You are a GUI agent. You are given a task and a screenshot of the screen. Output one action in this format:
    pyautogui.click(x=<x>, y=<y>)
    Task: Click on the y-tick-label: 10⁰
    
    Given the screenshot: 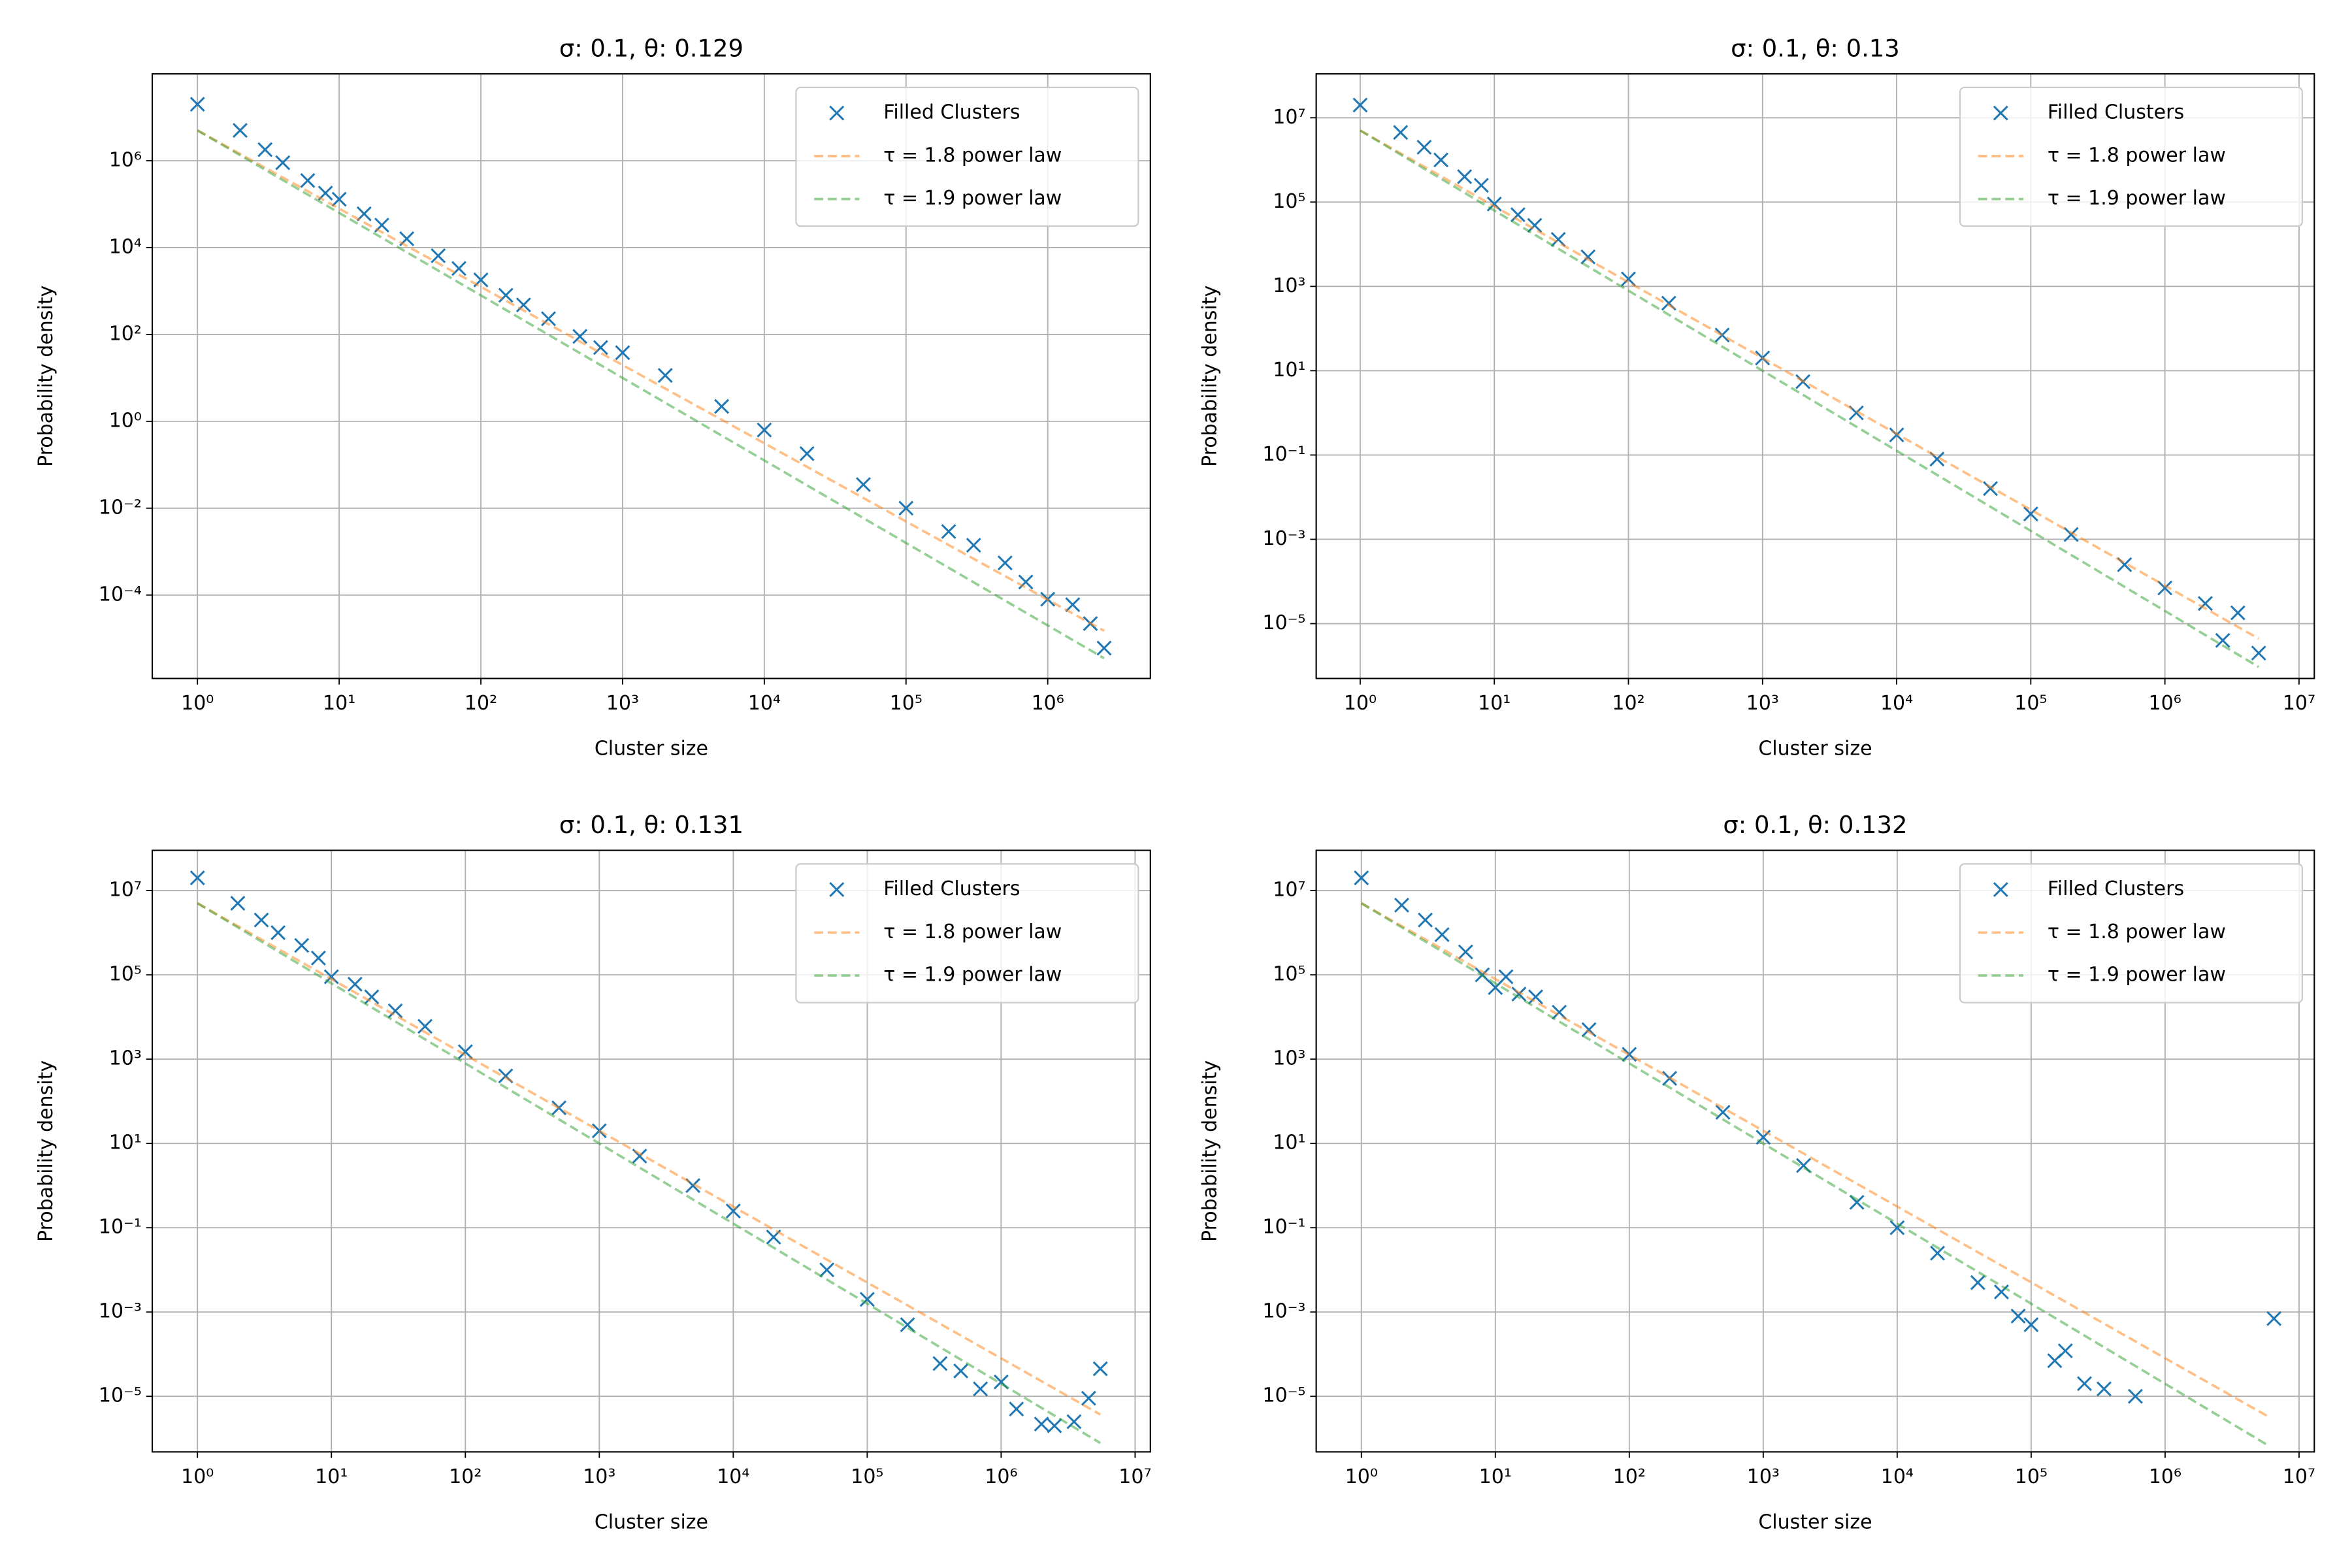 What is the action you would take?
    pyautogui.click(x=125, y=420)
    